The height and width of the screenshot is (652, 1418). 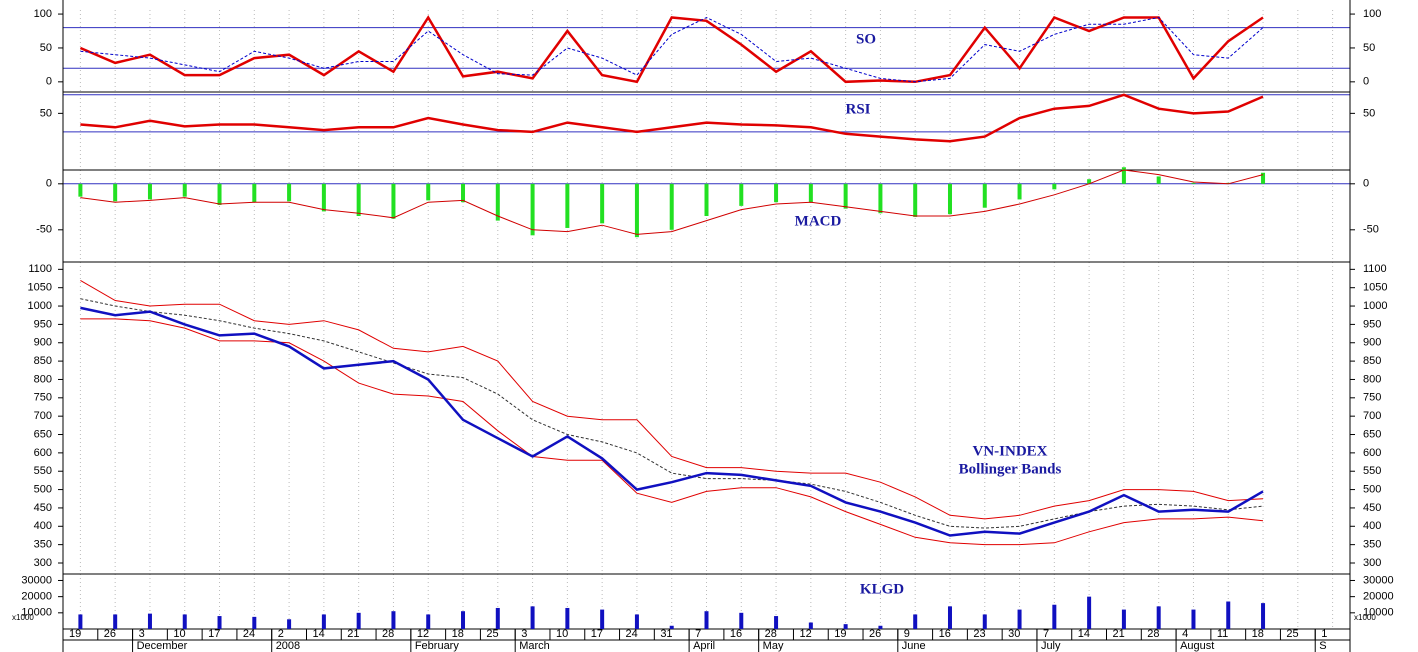 I want to click on unit-label: x1000, so click(x=1365, y=617).